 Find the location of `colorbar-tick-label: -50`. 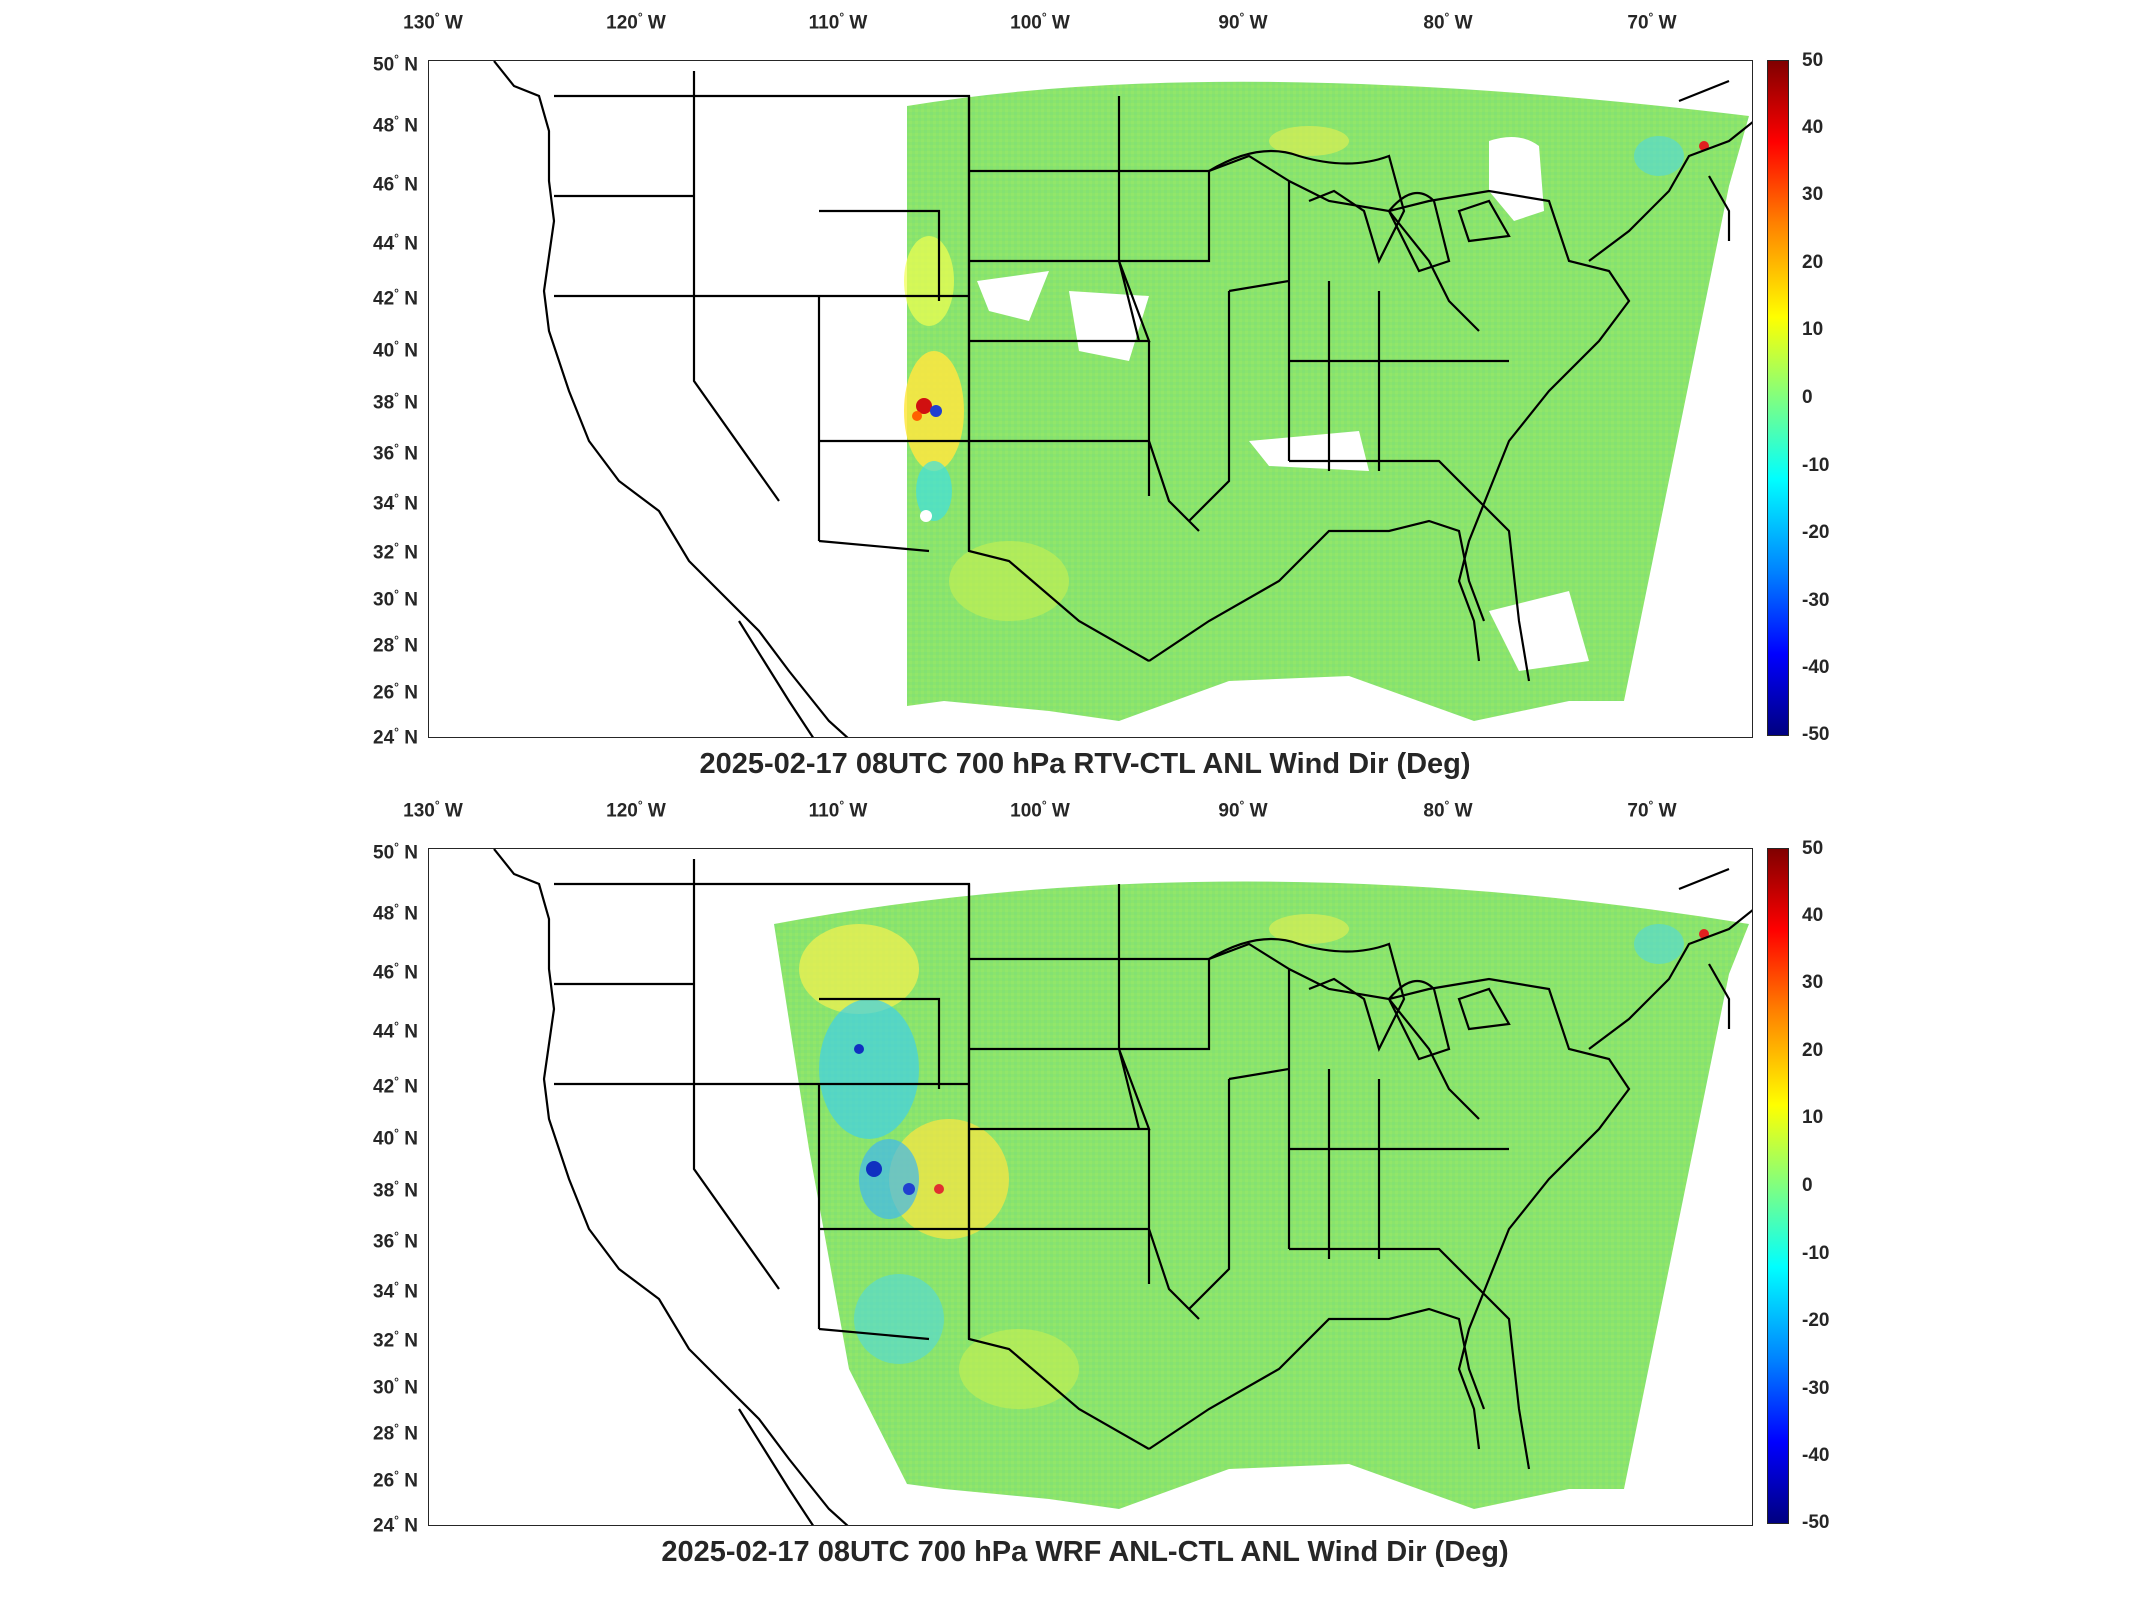

colorbar-tick-label: -50 is located at coordinates (1816, 734).